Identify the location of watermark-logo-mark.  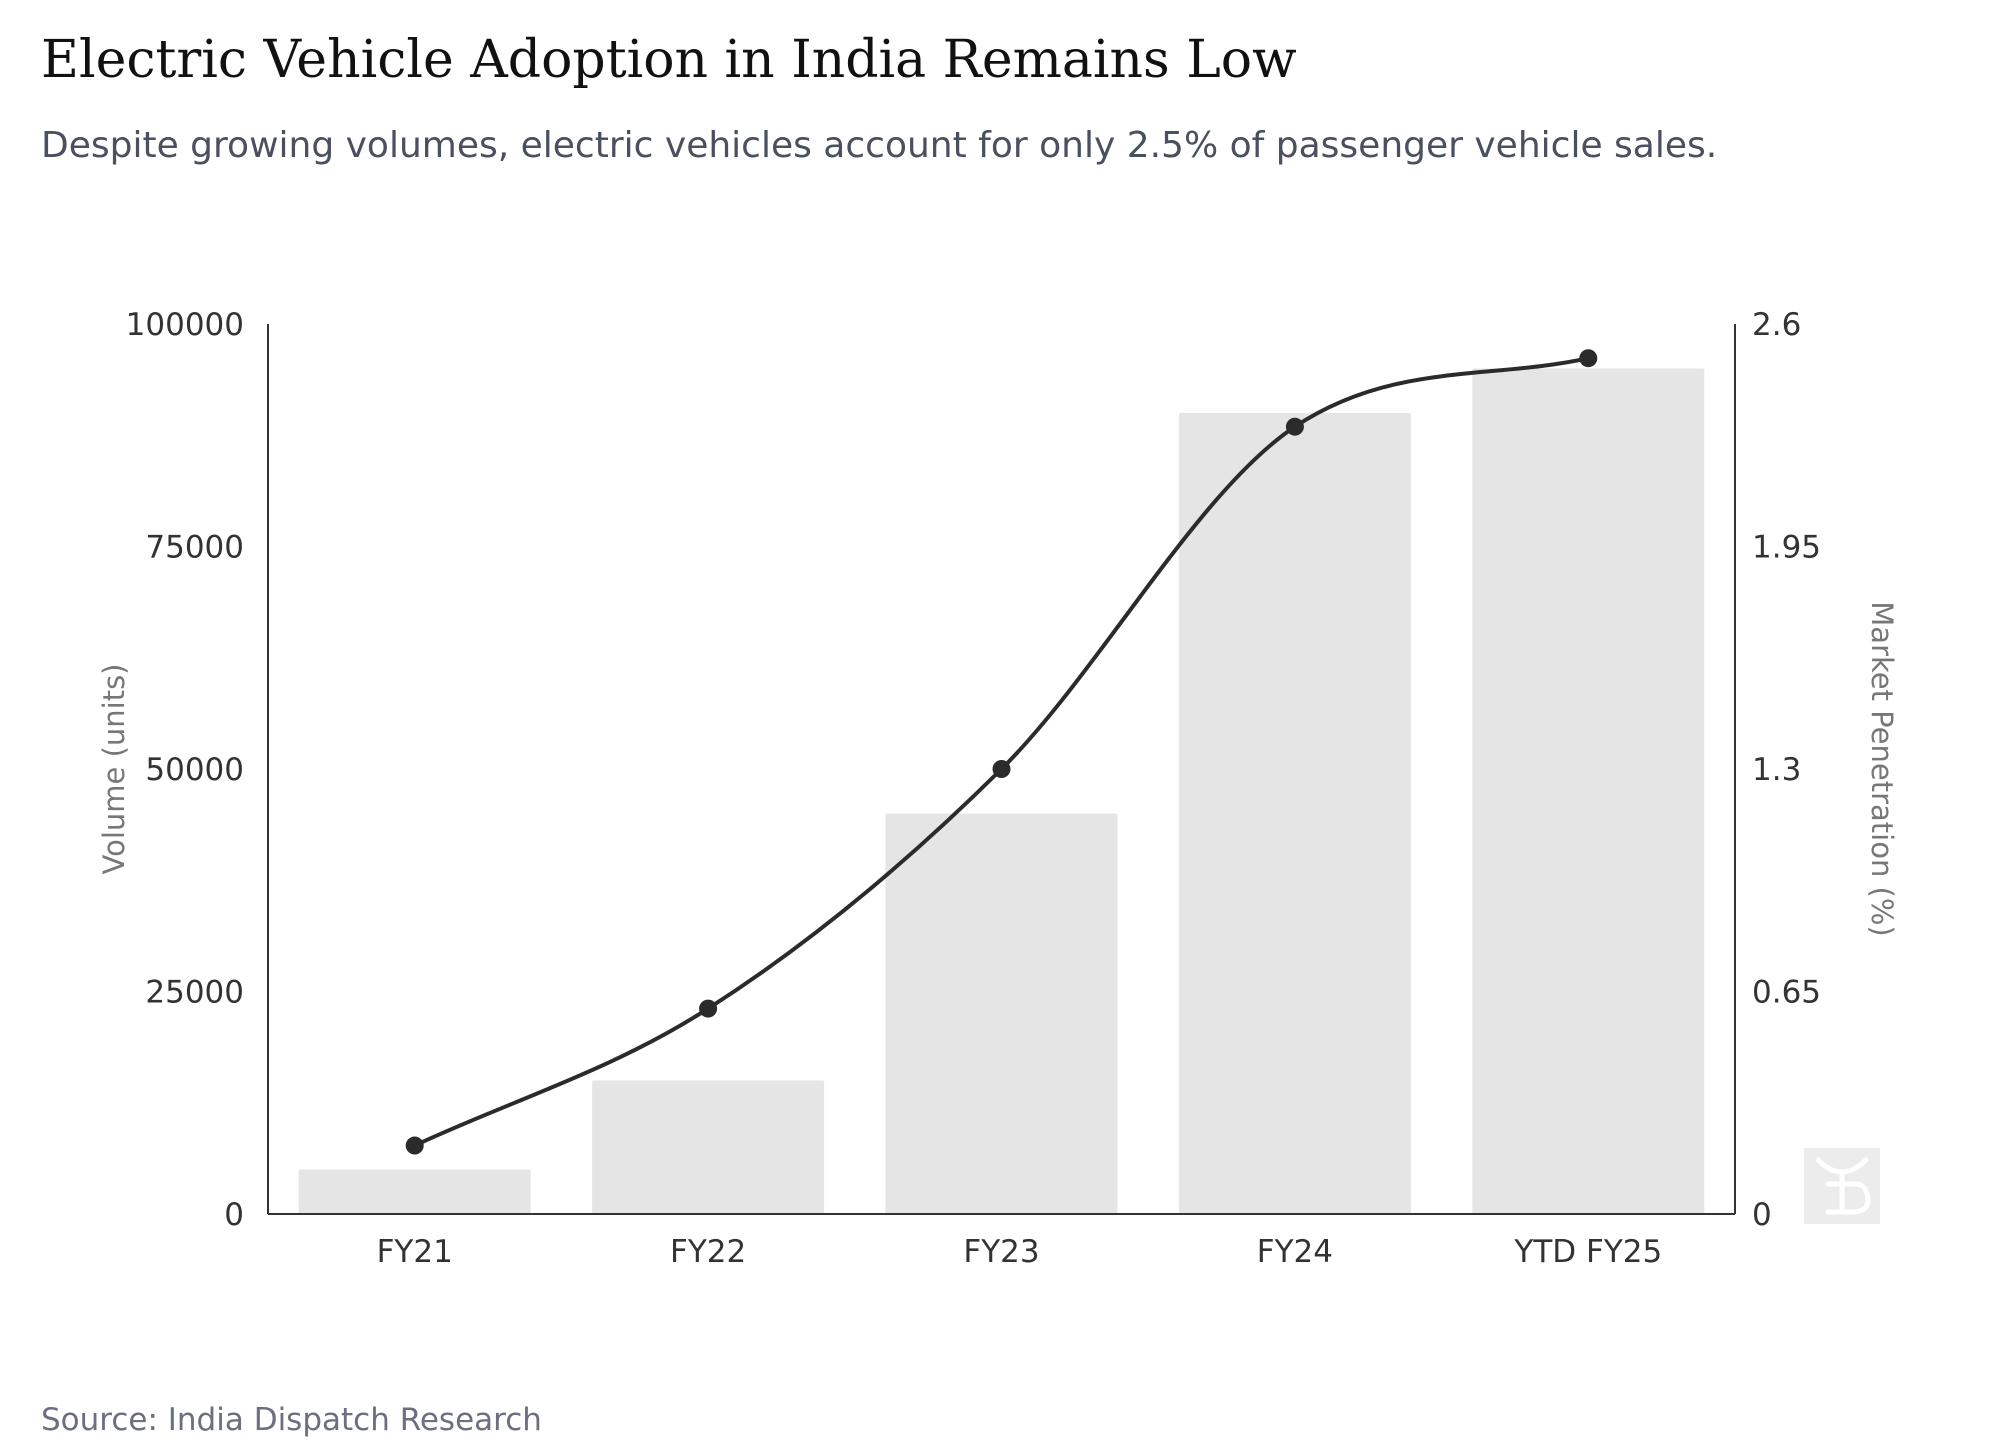
(1843, 1186).